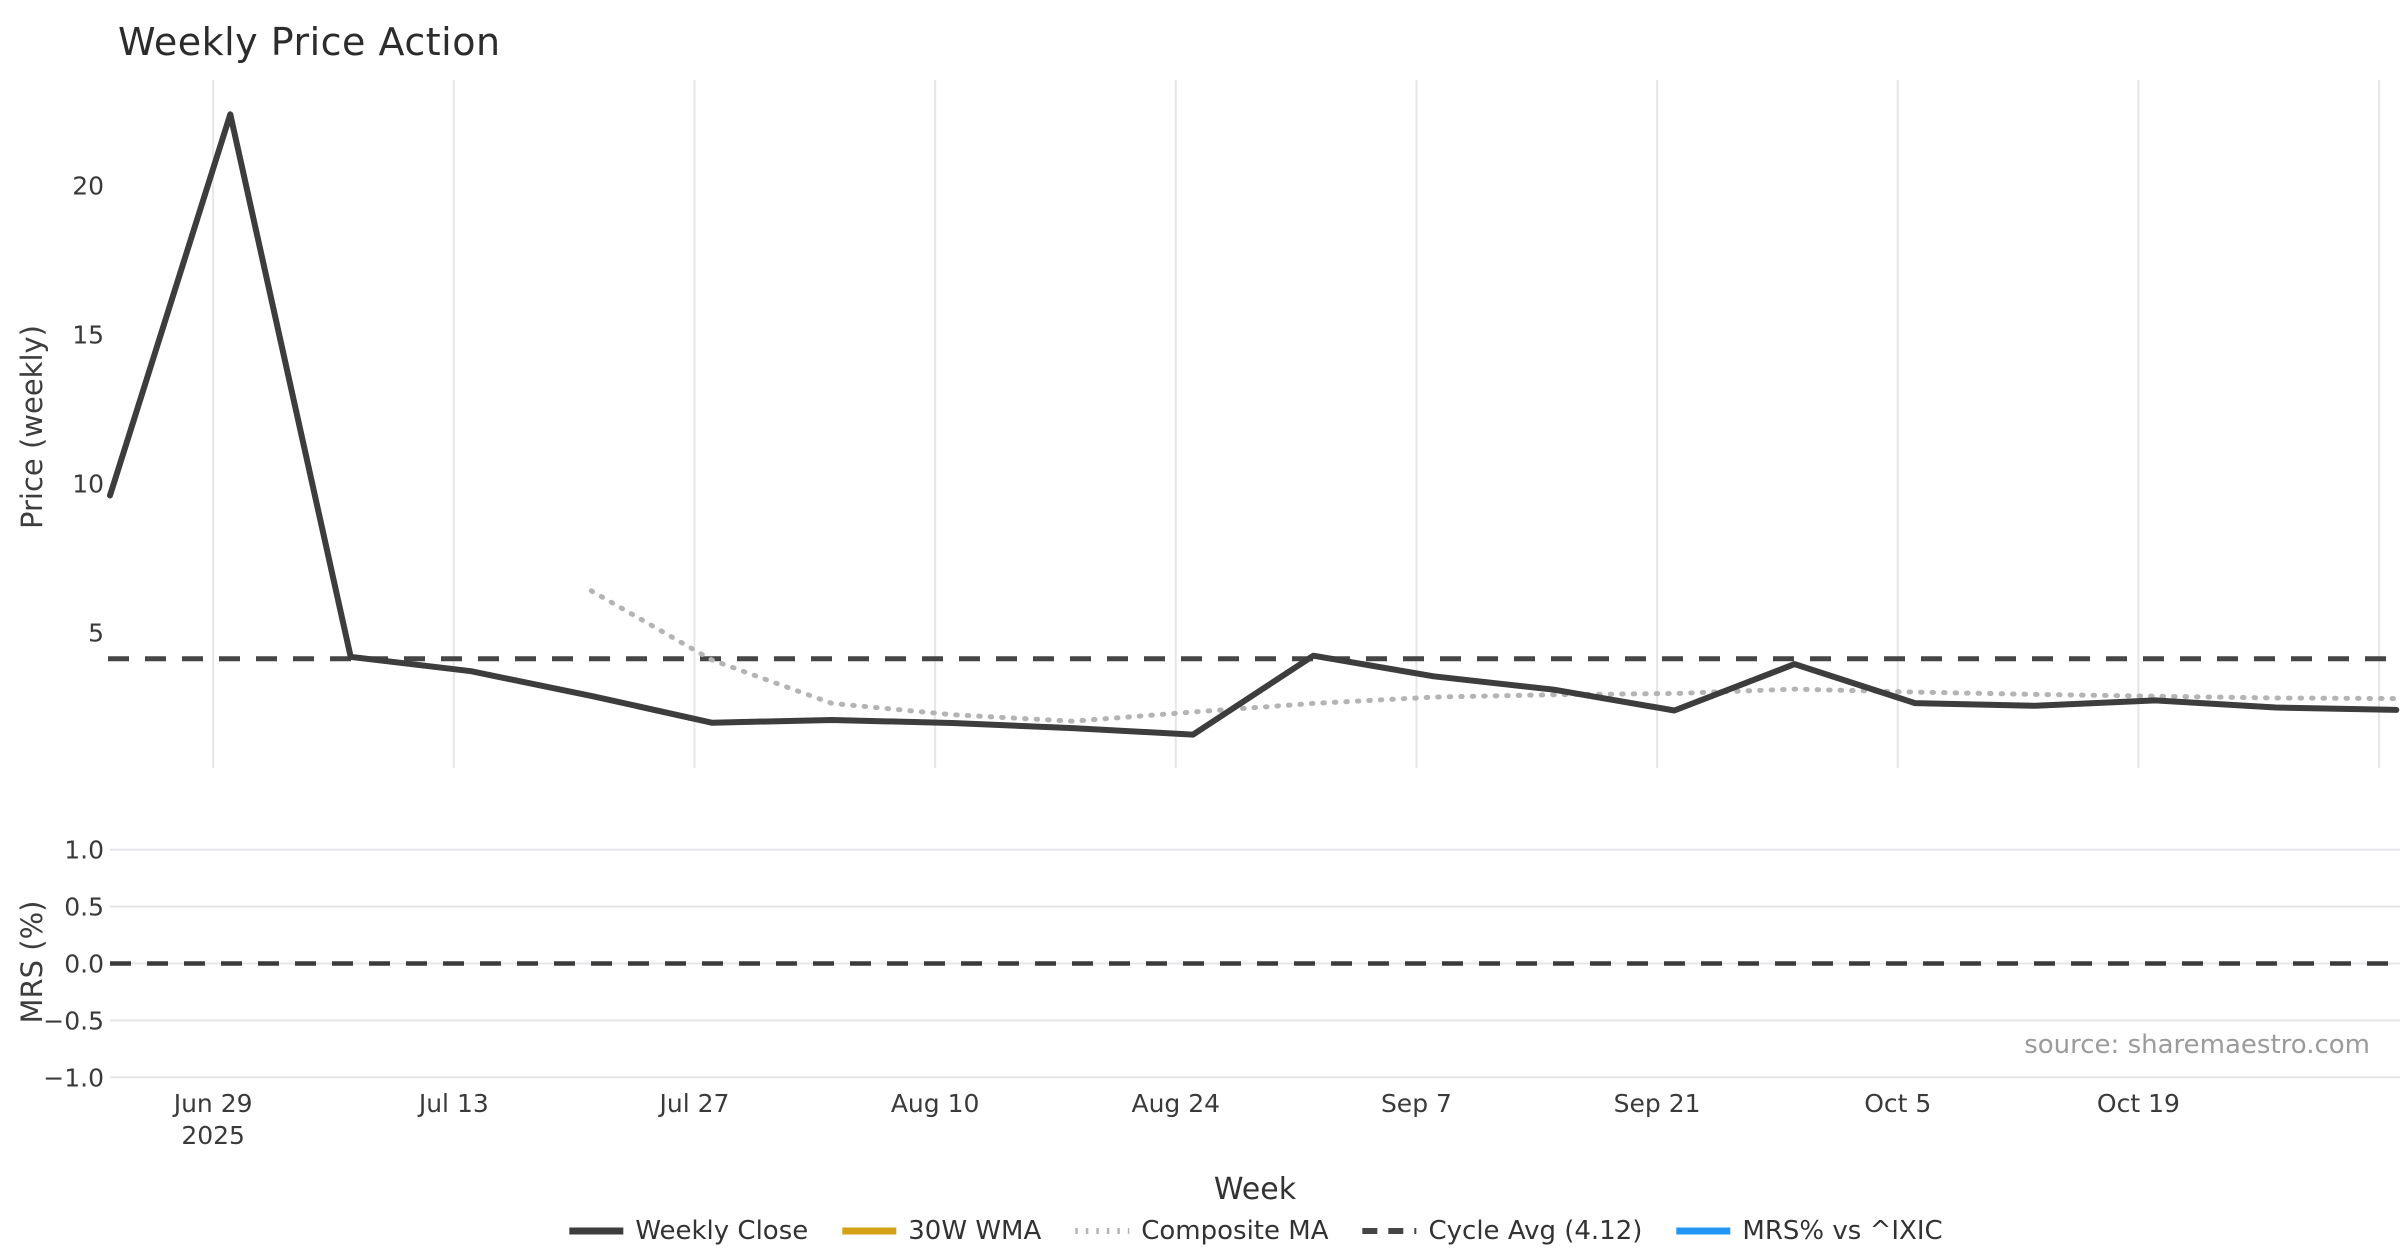  I want to click on legend-item: Weekly Close, so click(687, 1231).